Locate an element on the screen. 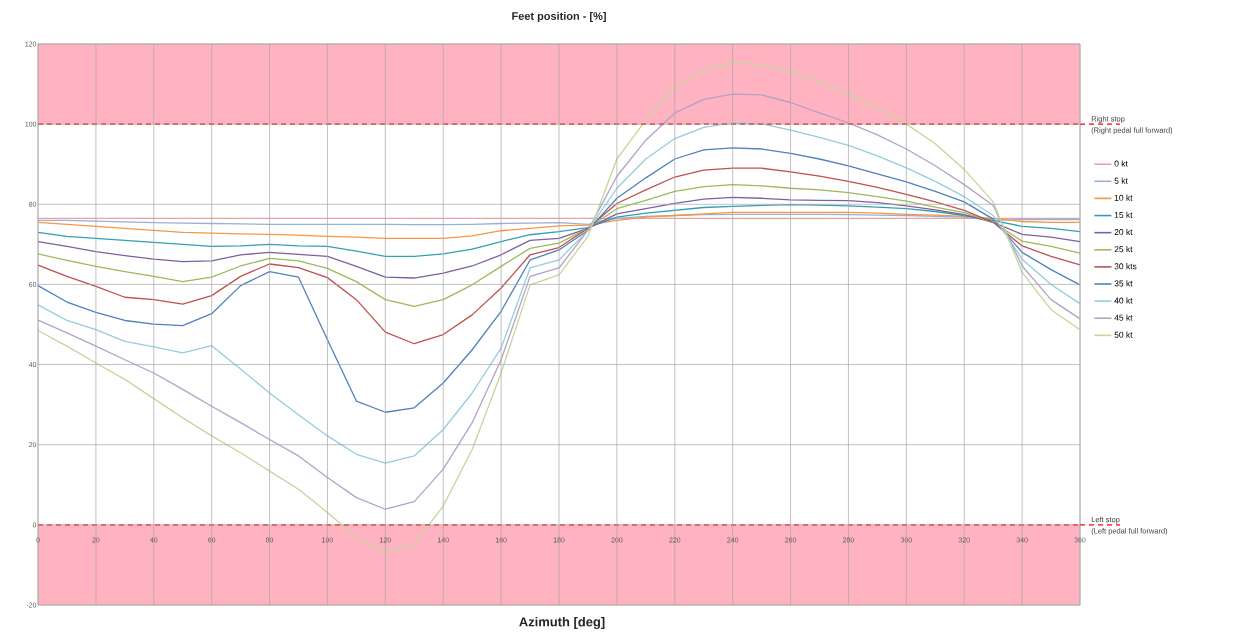 Image resolution: width=1251 pixels, height=636 pixels. legend-label: 35 kt is located at coordinates (1123, 283).